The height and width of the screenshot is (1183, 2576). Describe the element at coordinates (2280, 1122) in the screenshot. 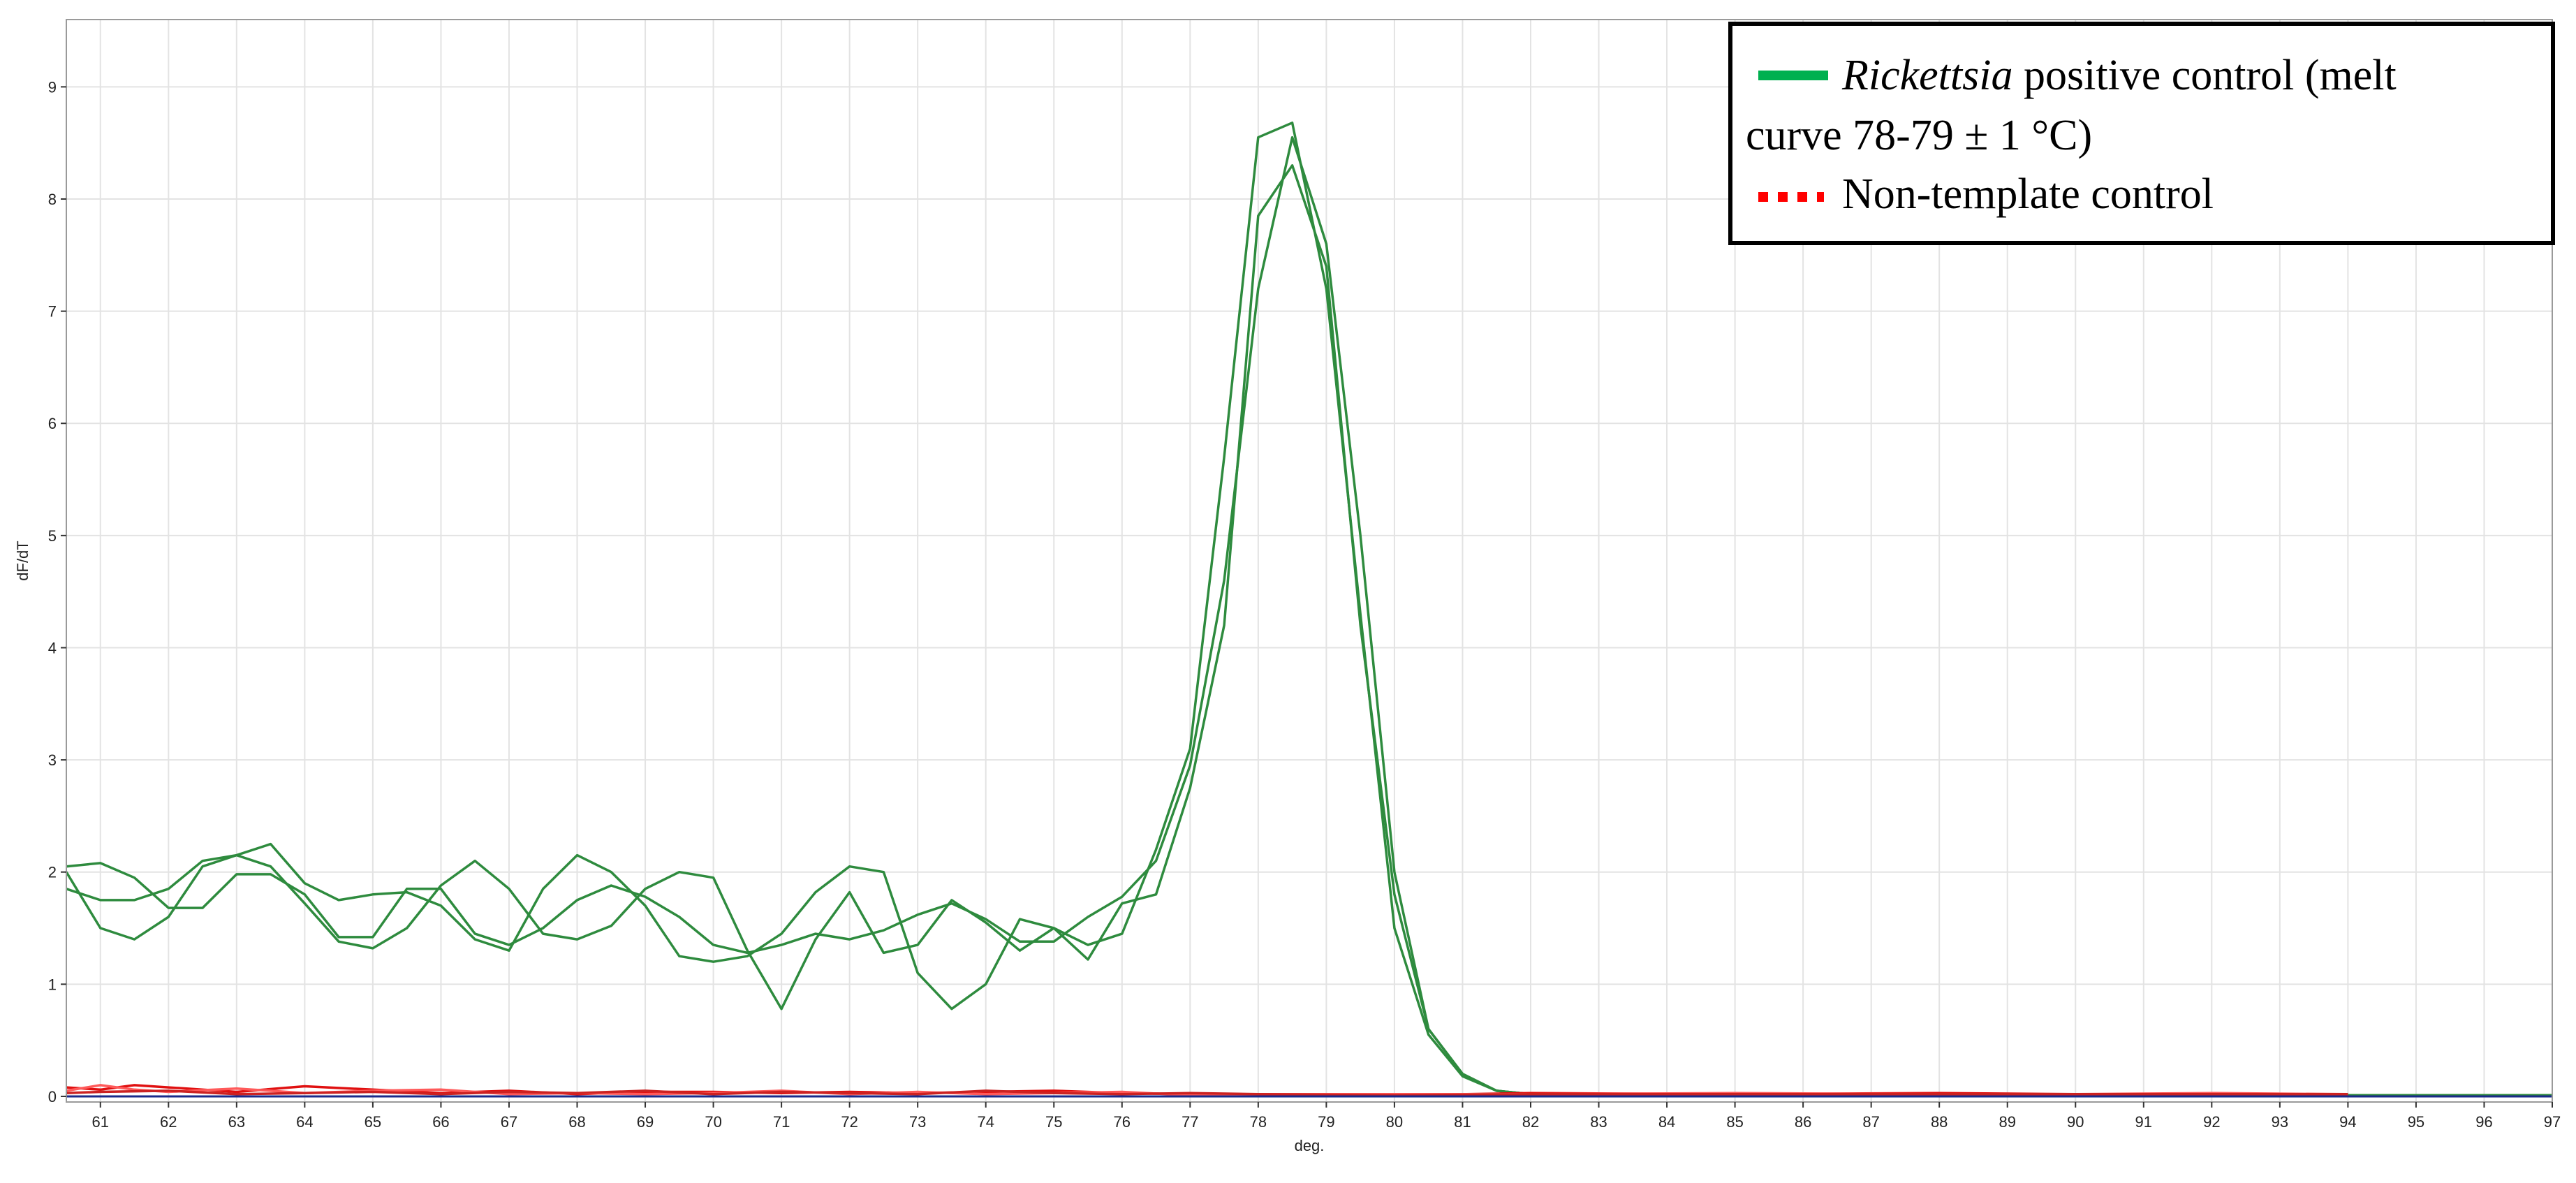

I see `x-tick-label: 93` at that location.